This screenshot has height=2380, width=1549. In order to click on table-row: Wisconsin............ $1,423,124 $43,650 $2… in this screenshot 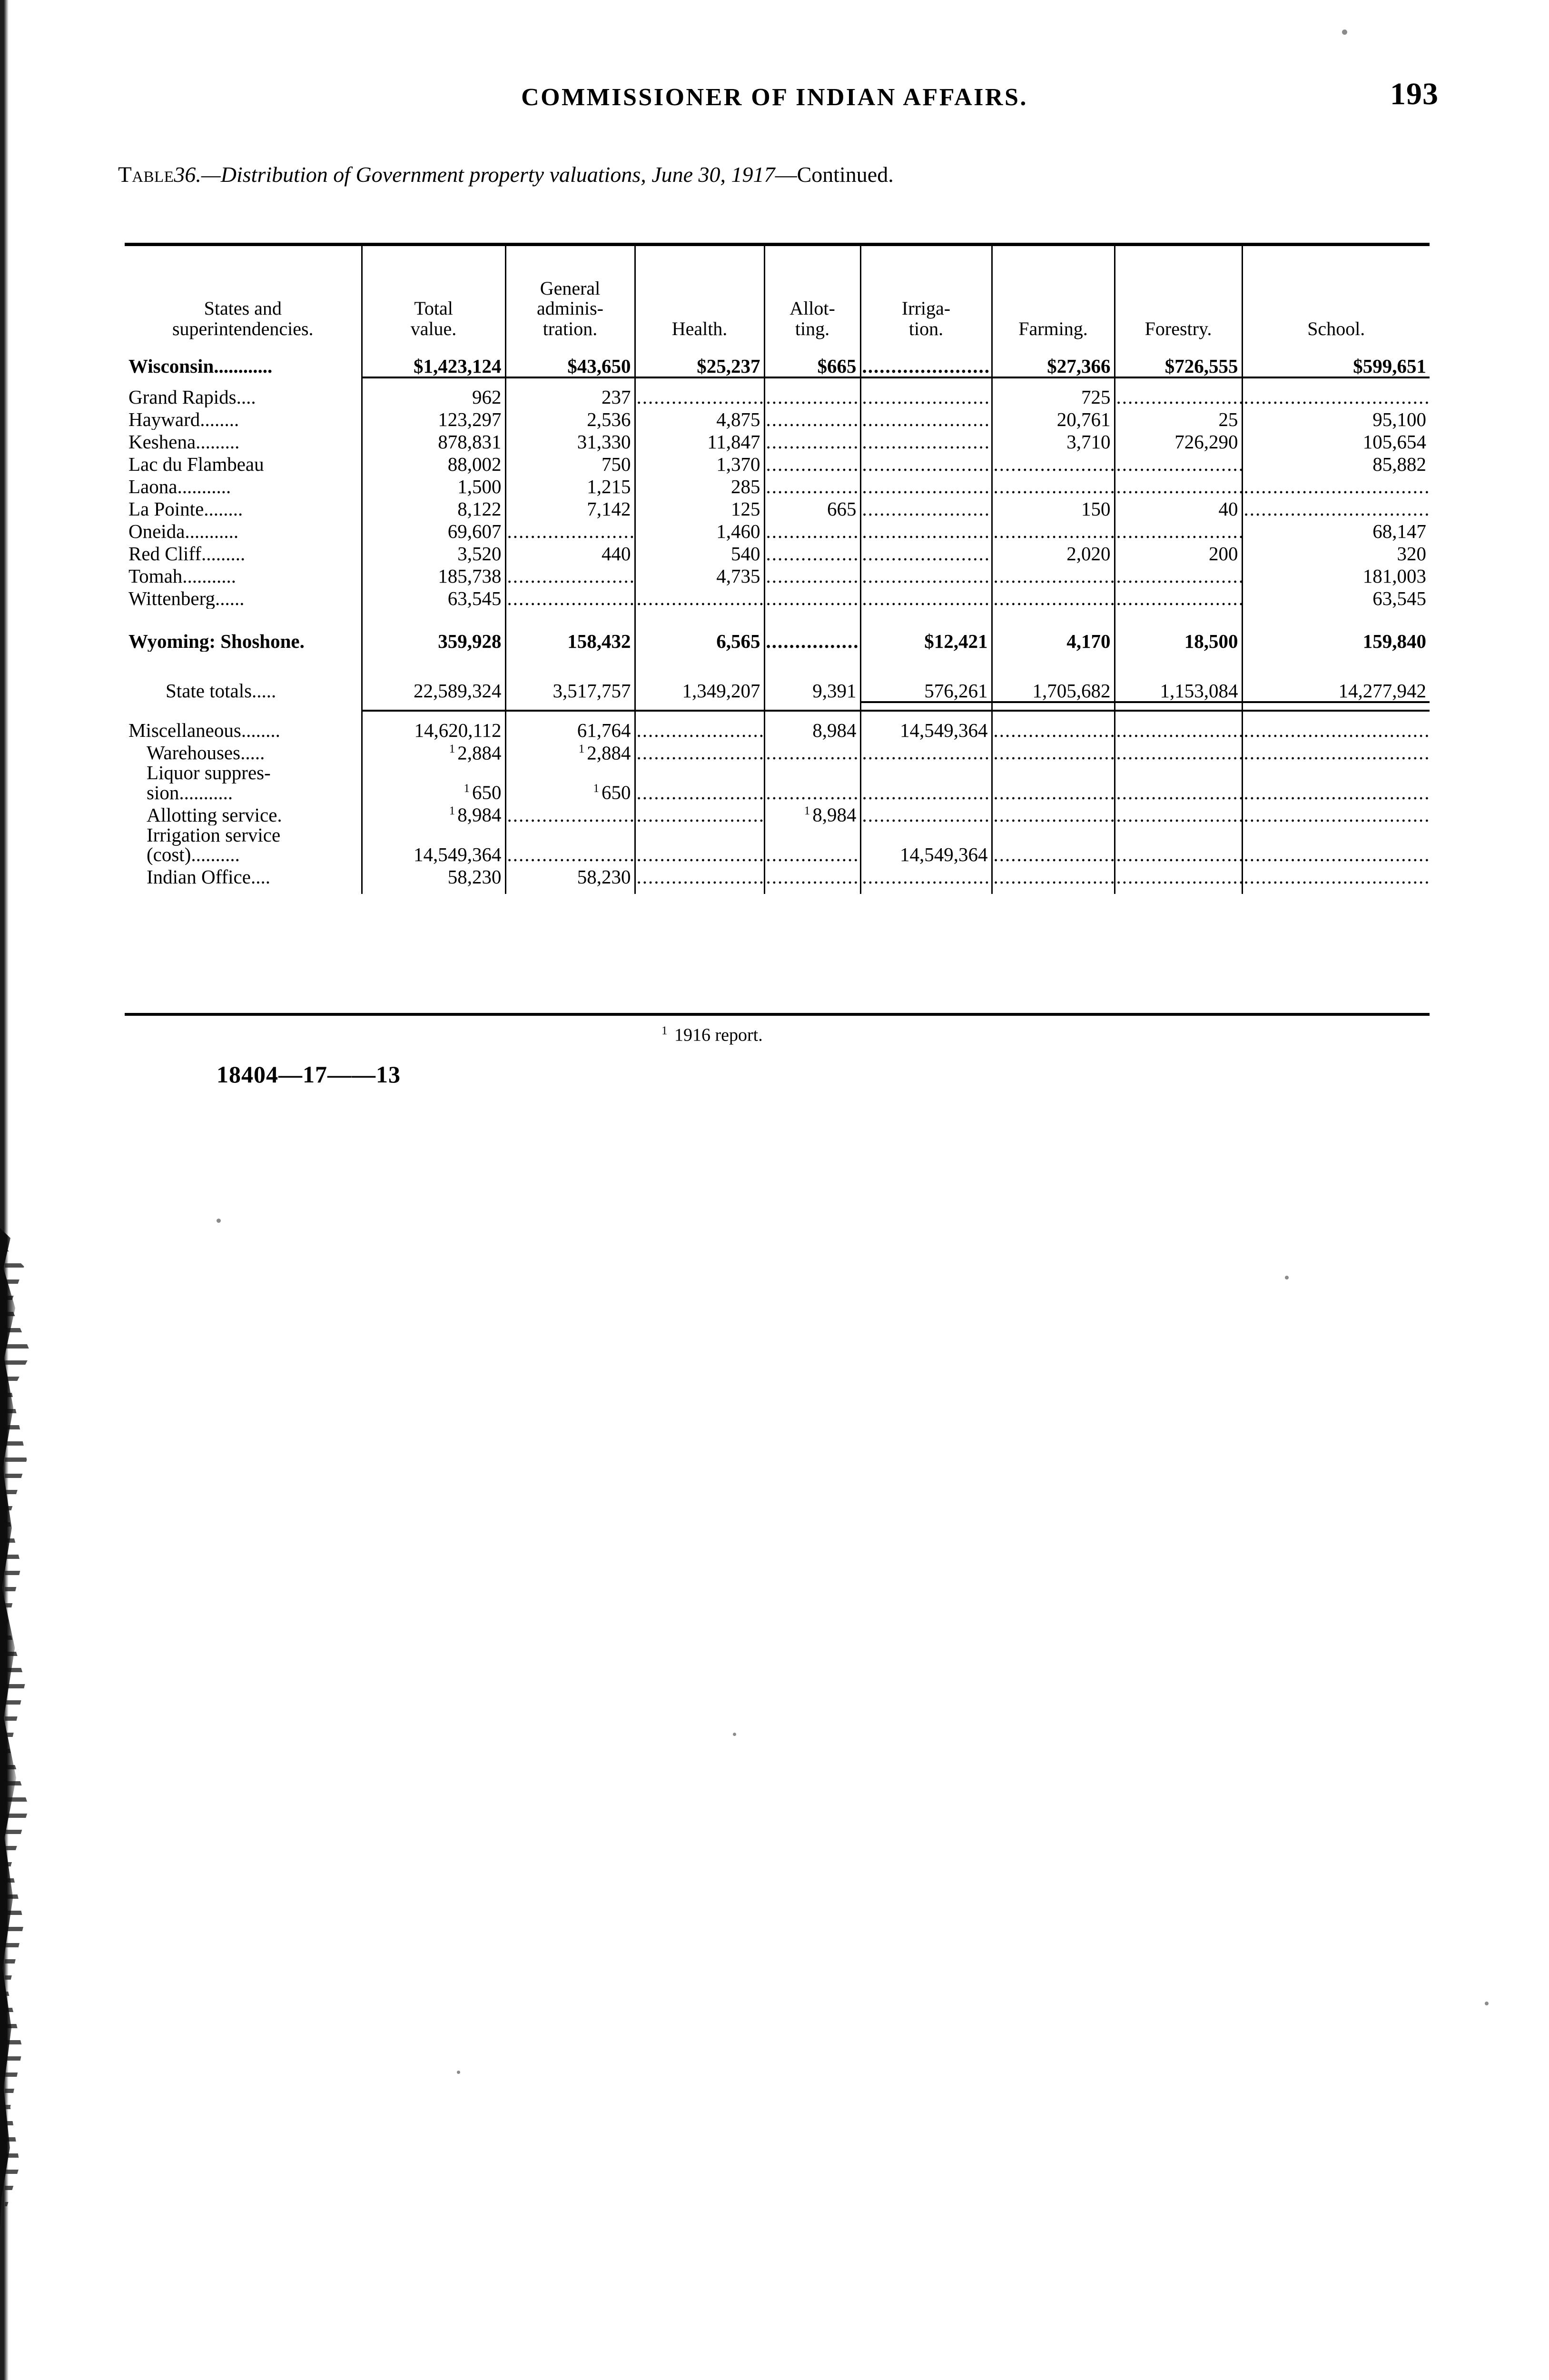, I will do `click(777, 361)`.